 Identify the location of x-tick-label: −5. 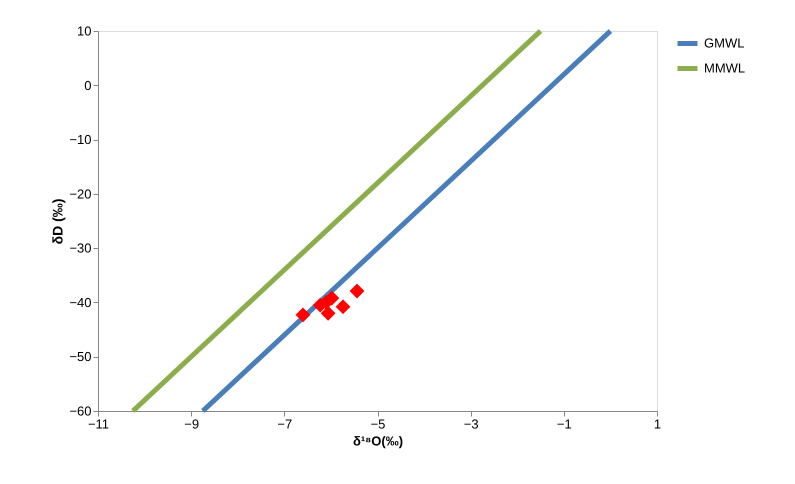
(378, 424).